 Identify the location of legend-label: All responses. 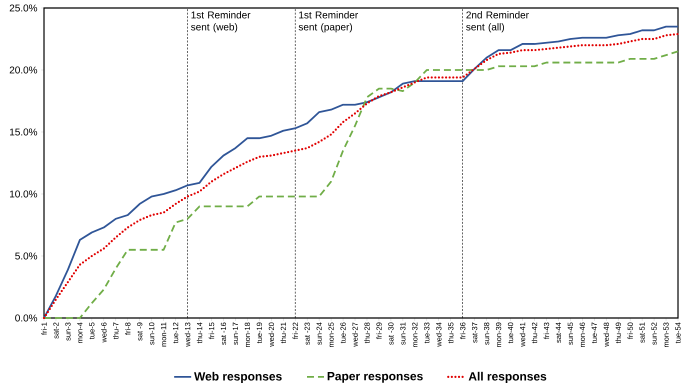
(507, 377).